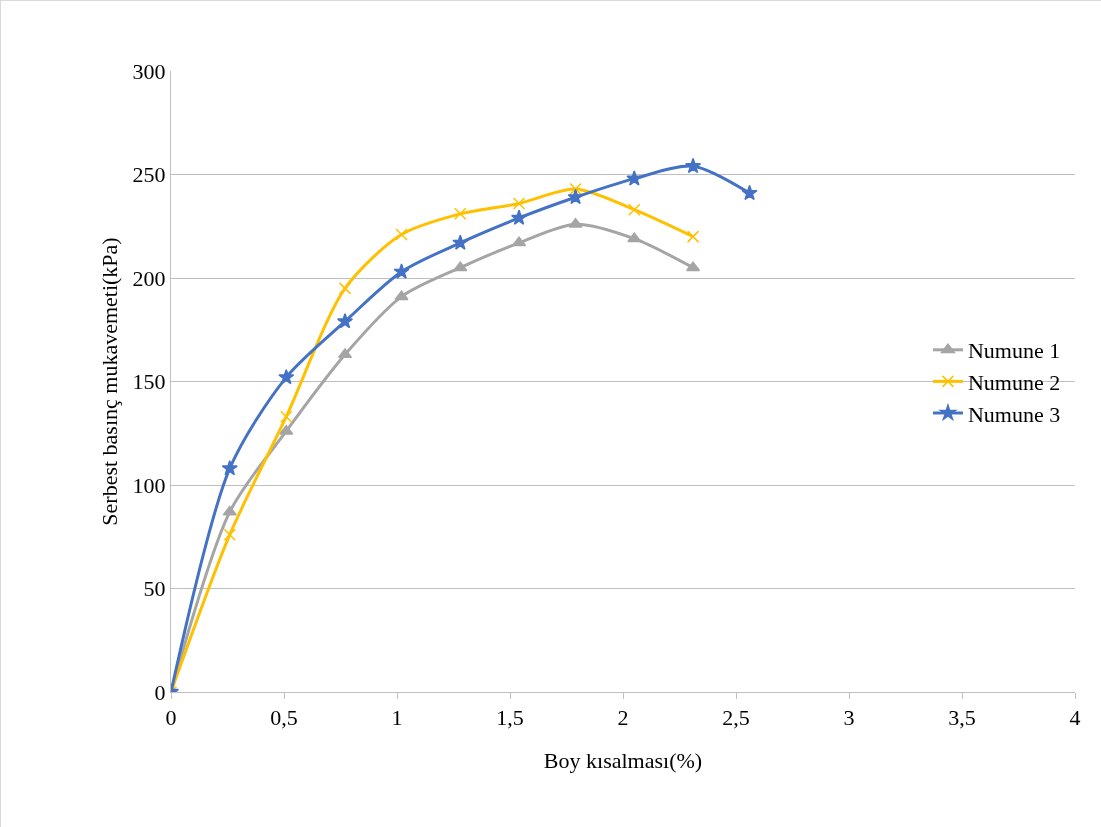 Image resolution: width=1101 pixels, height=827 pixels. What do you see at coordinates (849, 718) in the screenshot?
I see `x-tick-label: 3` at bounding box center [849, 718].